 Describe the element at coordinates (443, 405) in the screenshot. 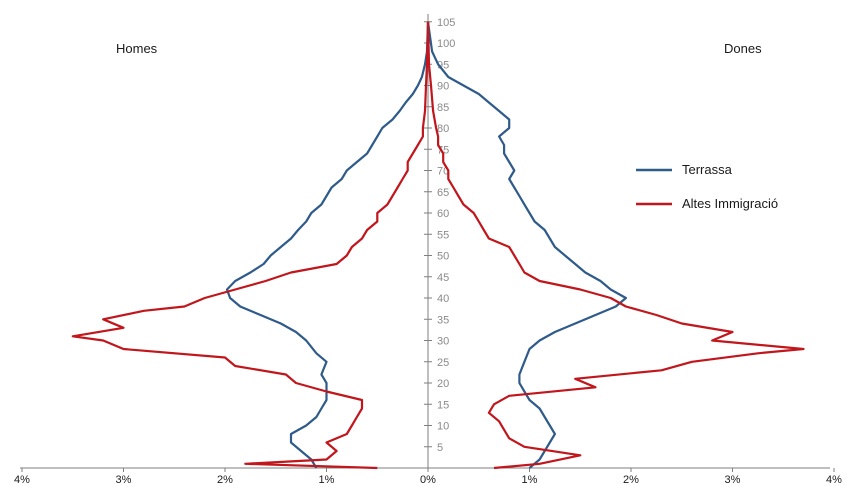

I see `y-tick-label: 15` at that location.